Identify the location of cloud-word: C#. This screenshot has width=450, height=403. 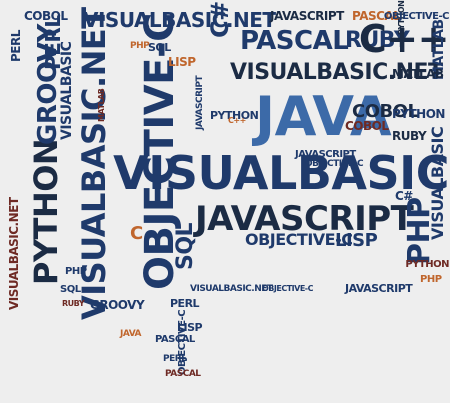
(404, 196).